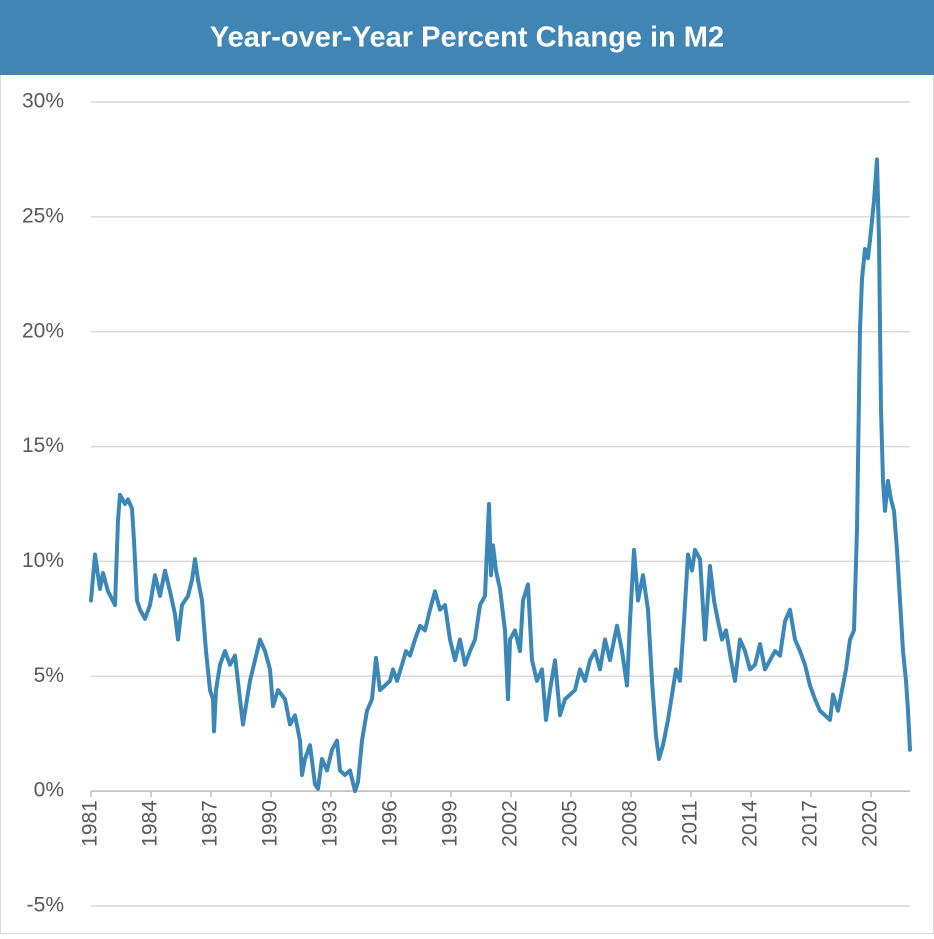 This screenshot has width=934, height=939. I want to click on title-bar, so click(467, 37).